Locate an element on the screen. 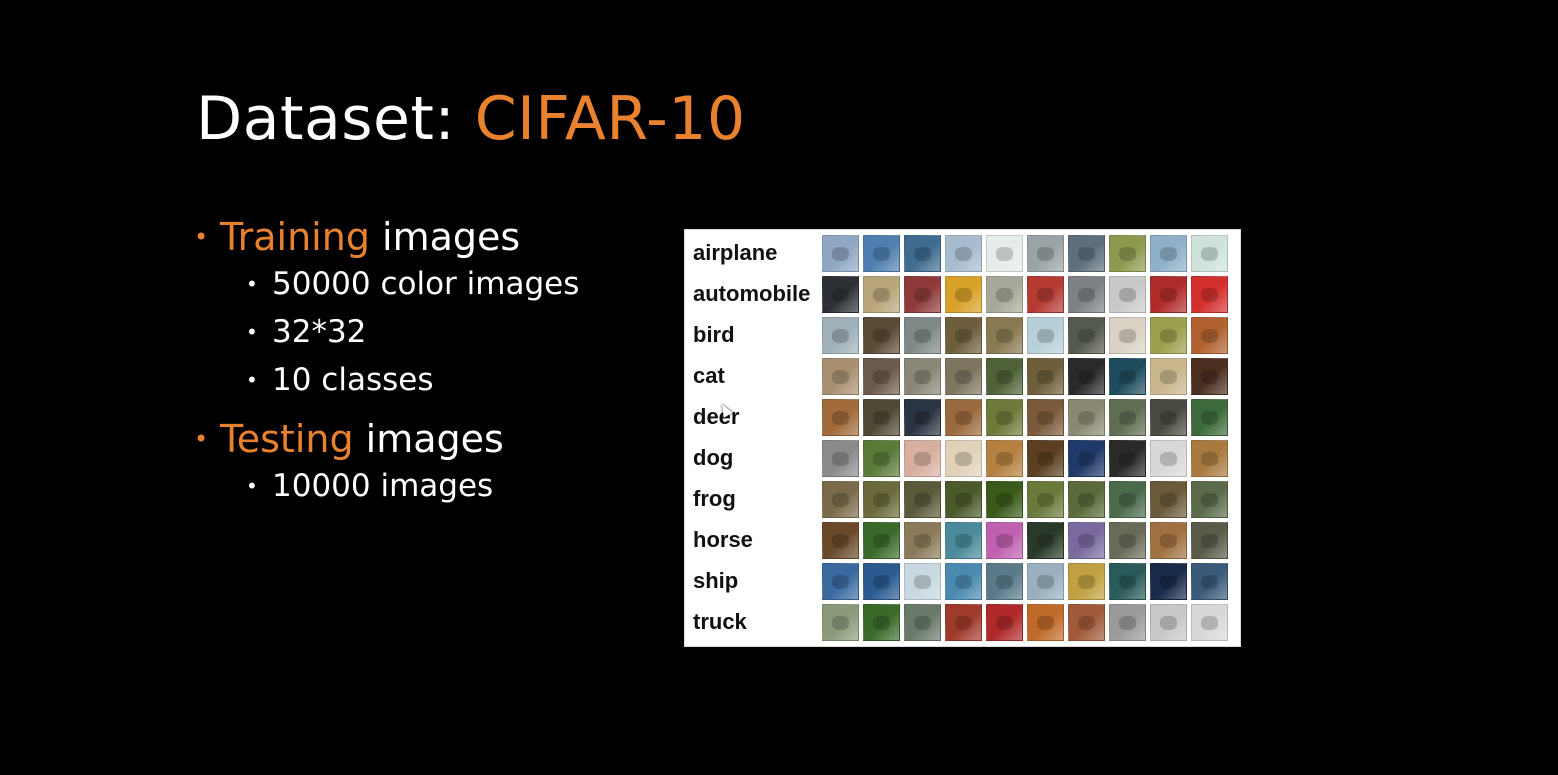 This screenshot has width=1558, height=775. class-label: bird is located at coordinates (714, 334).